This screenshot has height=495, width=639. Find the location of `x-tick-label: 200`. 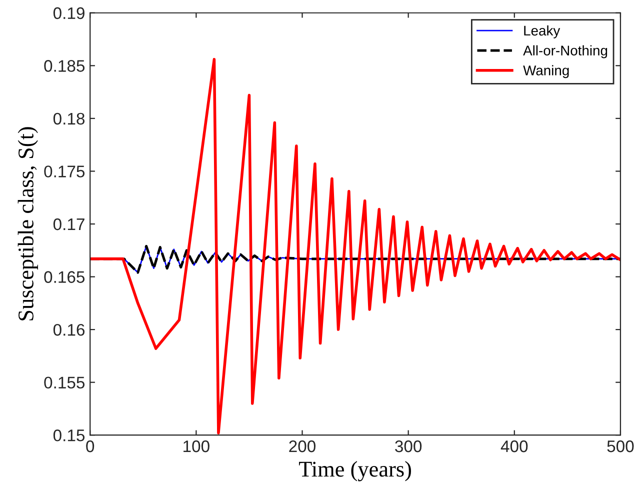

x-tick-label: 200 is located at coordinates (302, 446).